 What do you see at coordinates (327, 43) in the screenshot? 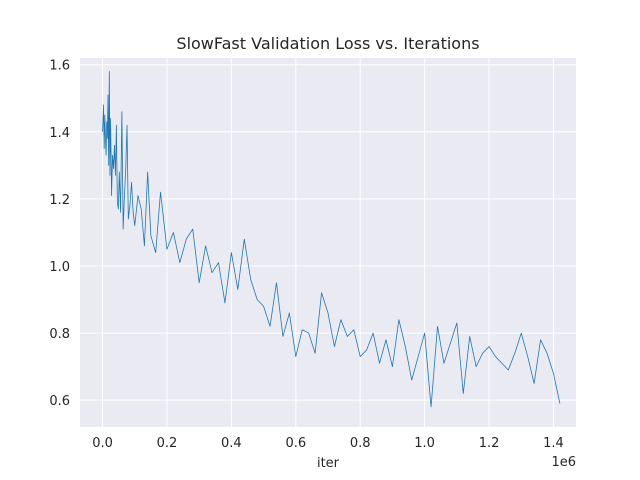
I see `chart-title: SlowFast Validation Loss vs. Iterations` at bounding box center [327, 43].